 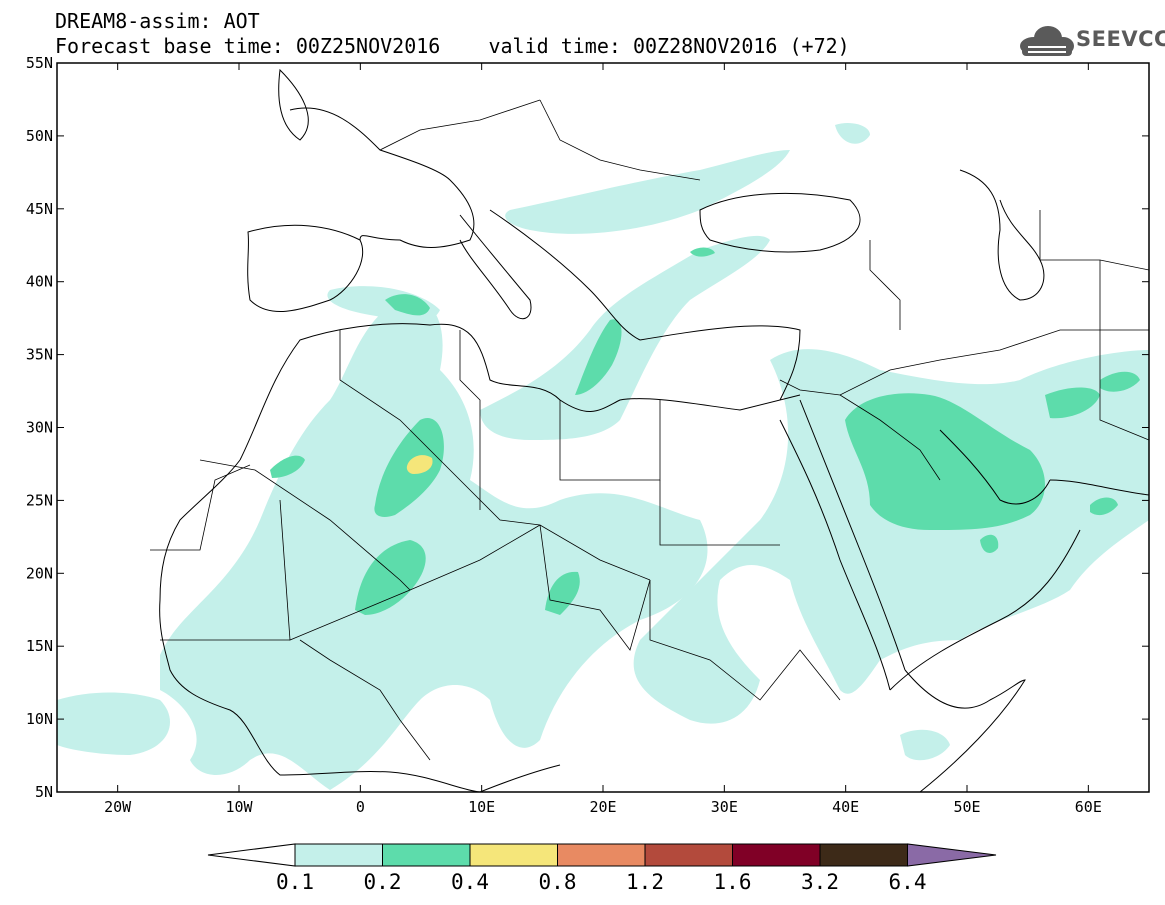 I want to click on colorbar-label: 0.2, so click(x=382, y=882).